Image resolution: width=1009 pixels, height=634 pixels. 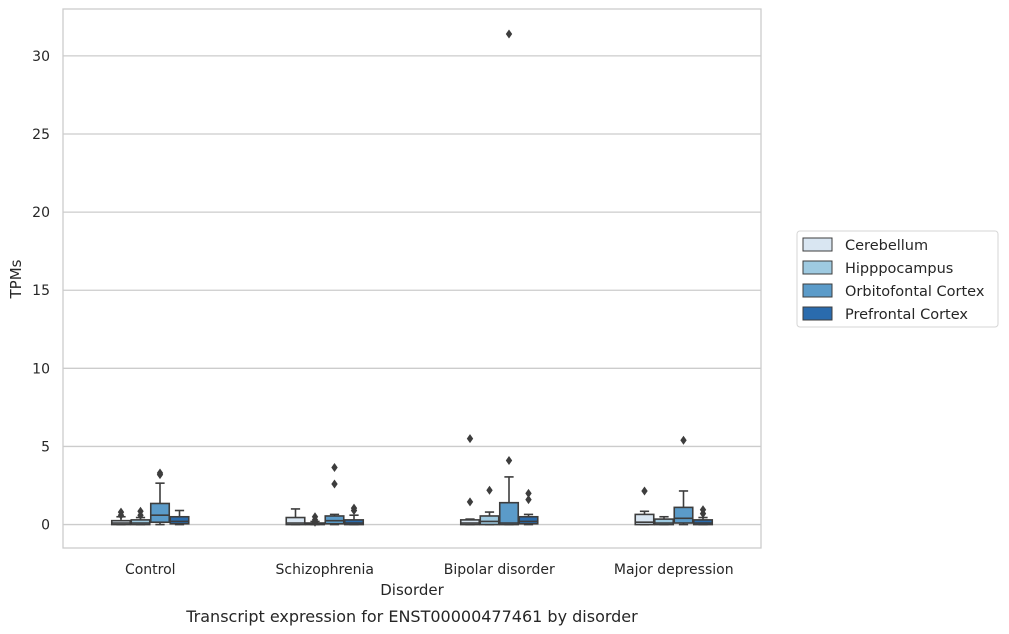 What do you see at coordinates (45, 447) in the screenshot?
I see `y-tick-label: 5` at bounding box center [45, 447].